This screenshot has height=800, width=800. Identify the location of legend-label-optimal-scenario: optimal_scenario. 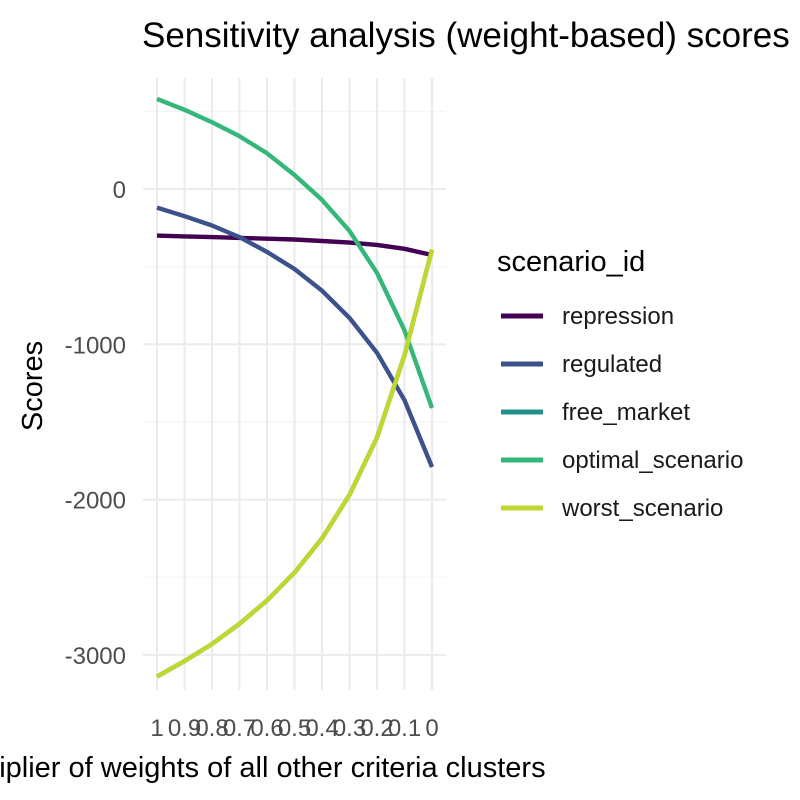
(652, 460).